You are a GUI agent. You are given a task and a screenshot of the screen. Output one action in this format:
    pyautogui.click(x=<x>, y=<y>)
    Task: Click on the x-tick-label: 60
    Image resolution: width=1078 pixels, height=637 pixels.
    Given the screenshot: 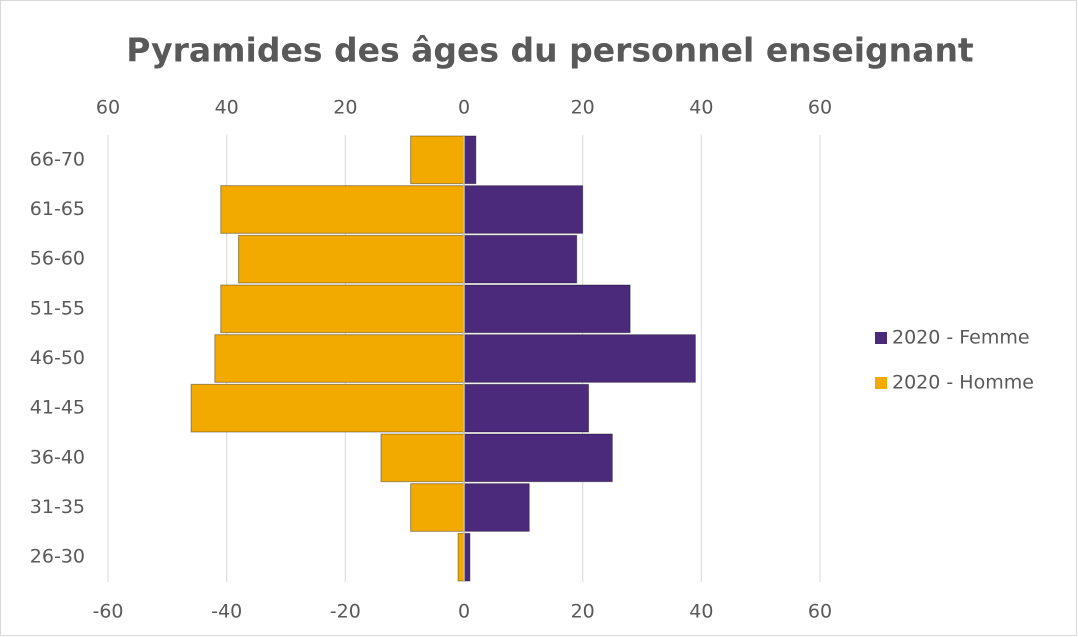 What is the action you would take?
    pyautogui.click(x=820, y=612)
    